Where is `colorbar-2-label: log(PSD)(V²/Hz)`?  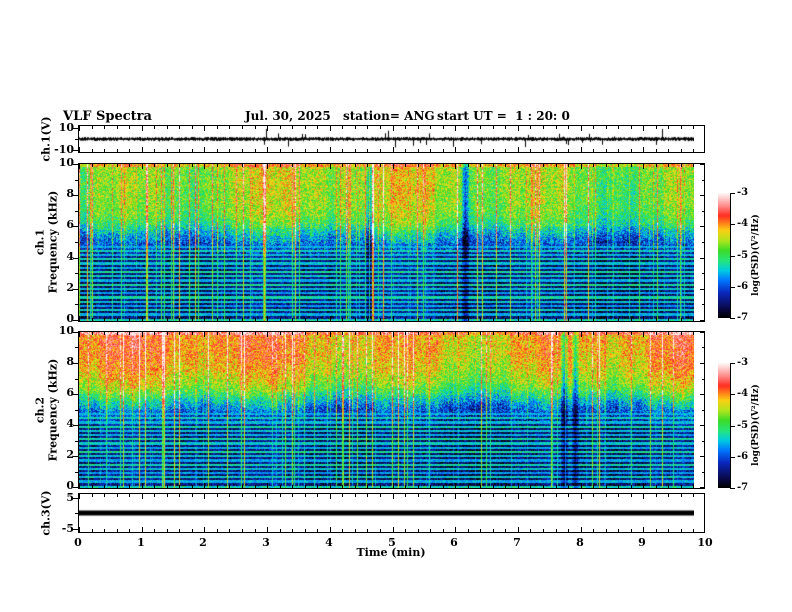 colorbar-2-label: log(PSD)(V²/Hz) is located at coordinates (756, 425).